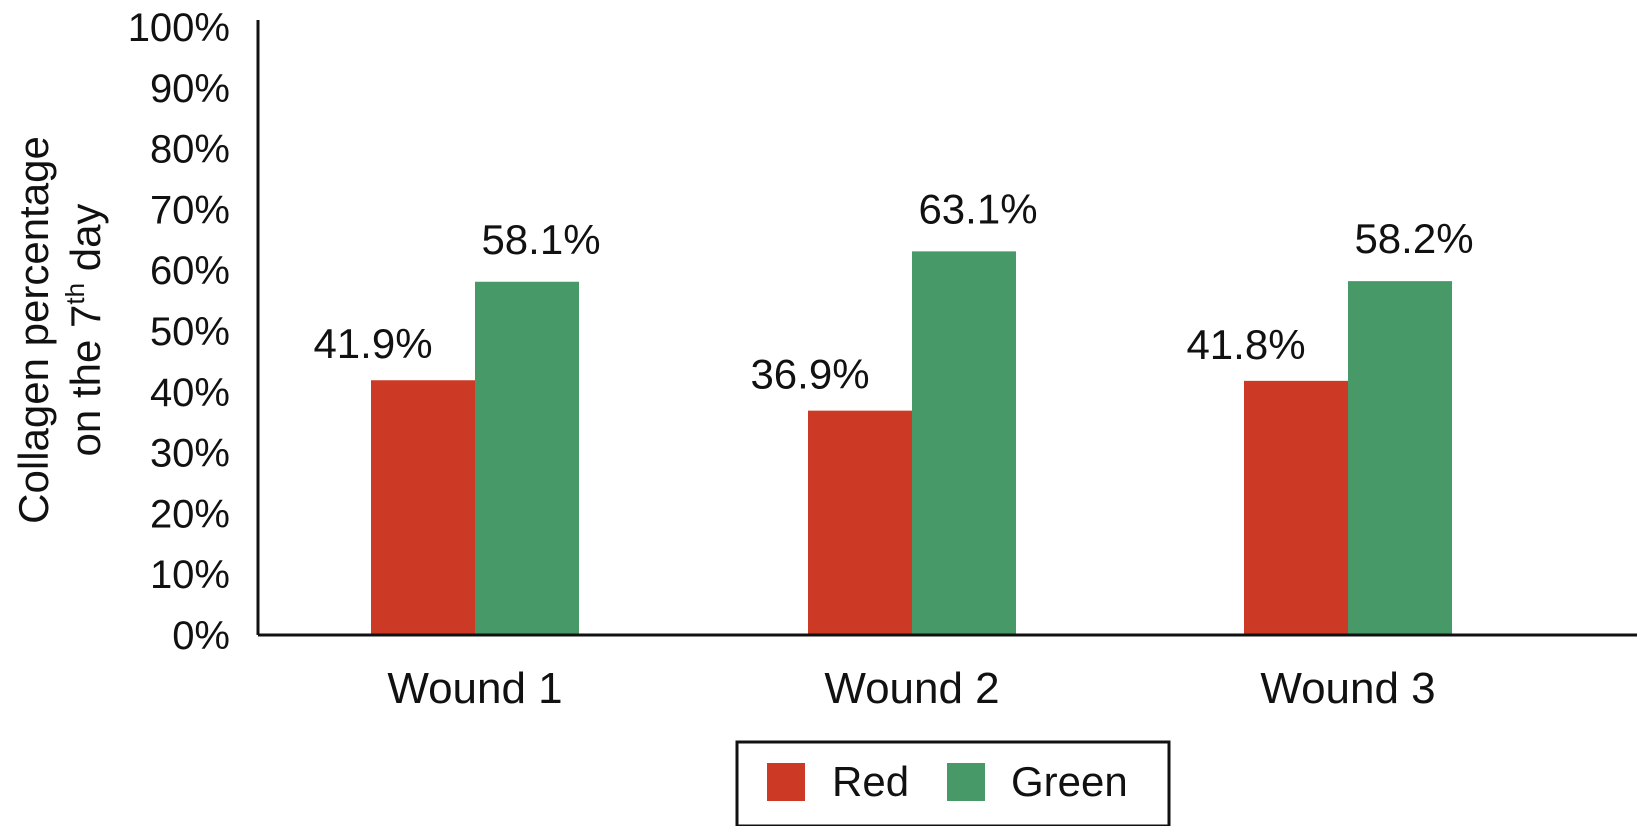  I want to click on y-tick-label: 10%, so click(190, 575).